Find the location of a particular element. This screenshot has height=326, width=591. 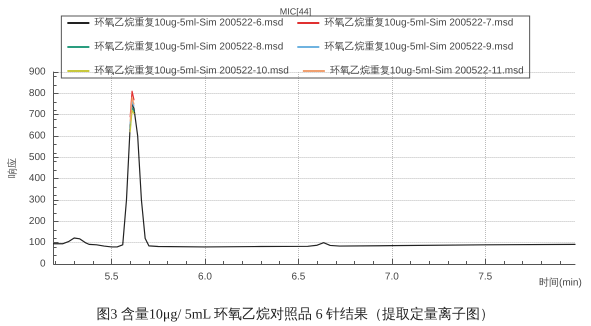

y-axis-title: 响应 is located at coordinates (12, 168).